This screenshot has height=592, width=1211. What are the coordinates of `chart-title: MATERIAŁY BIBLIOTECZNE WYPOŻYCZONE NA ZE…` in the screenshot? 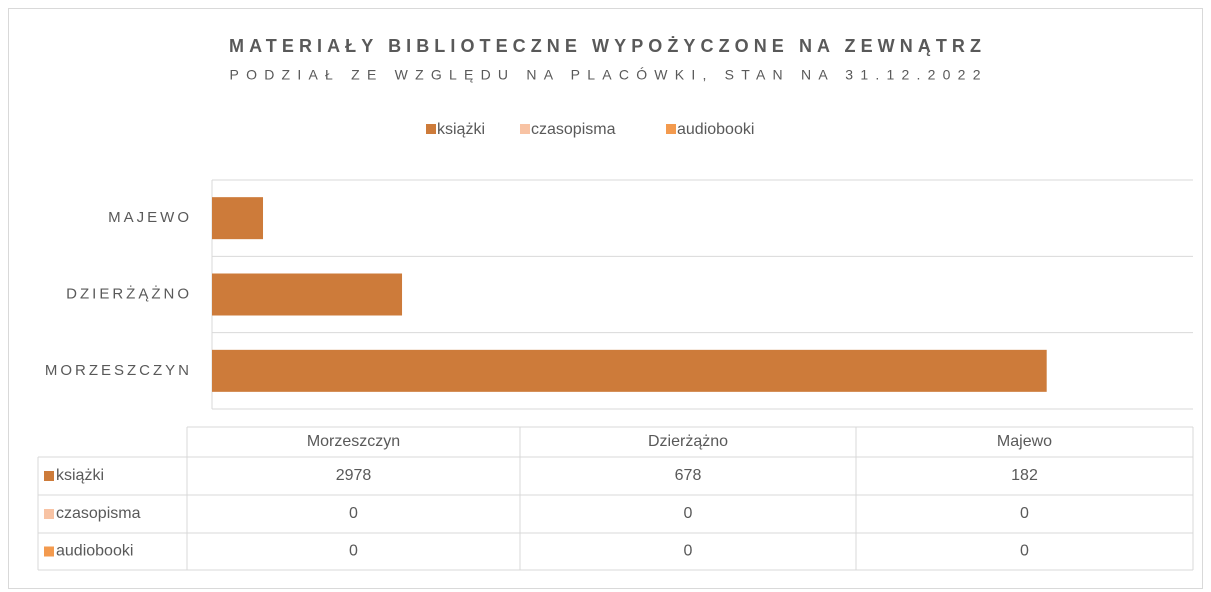 It's located at (605, 46).